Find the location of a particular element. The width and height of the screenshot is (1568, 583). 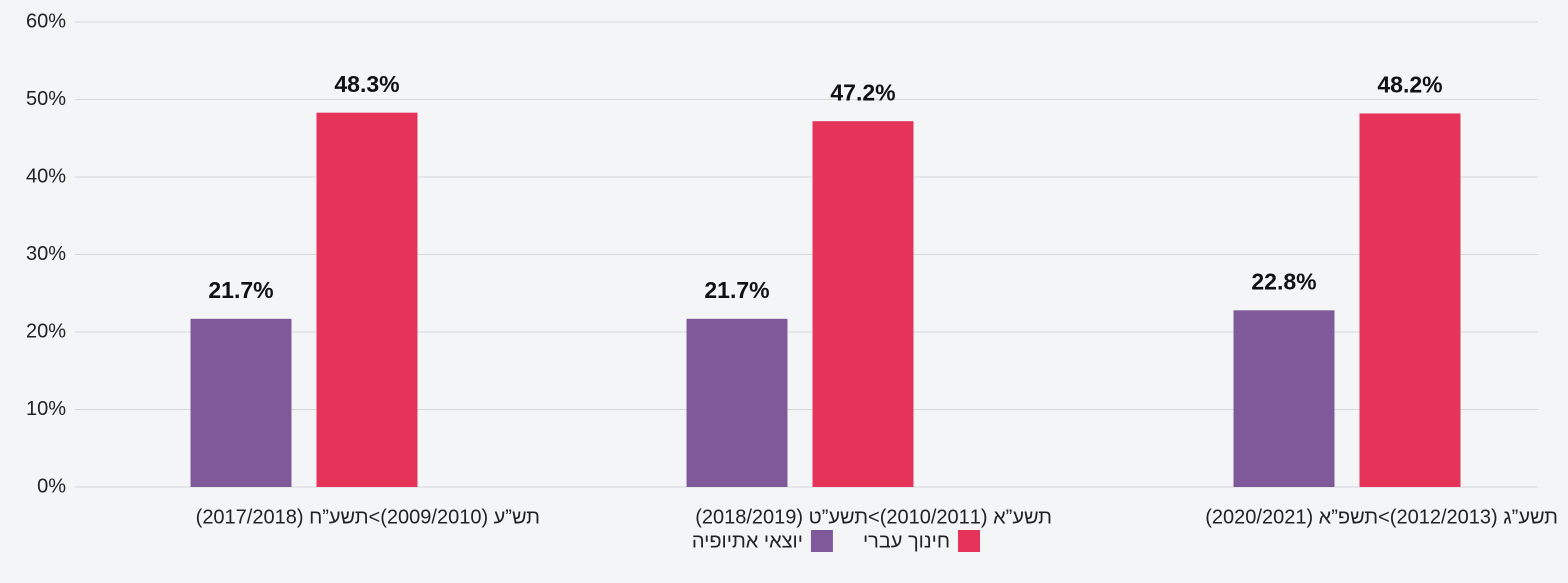

y-tick-label: 30% is located at coordinates (46, 254).